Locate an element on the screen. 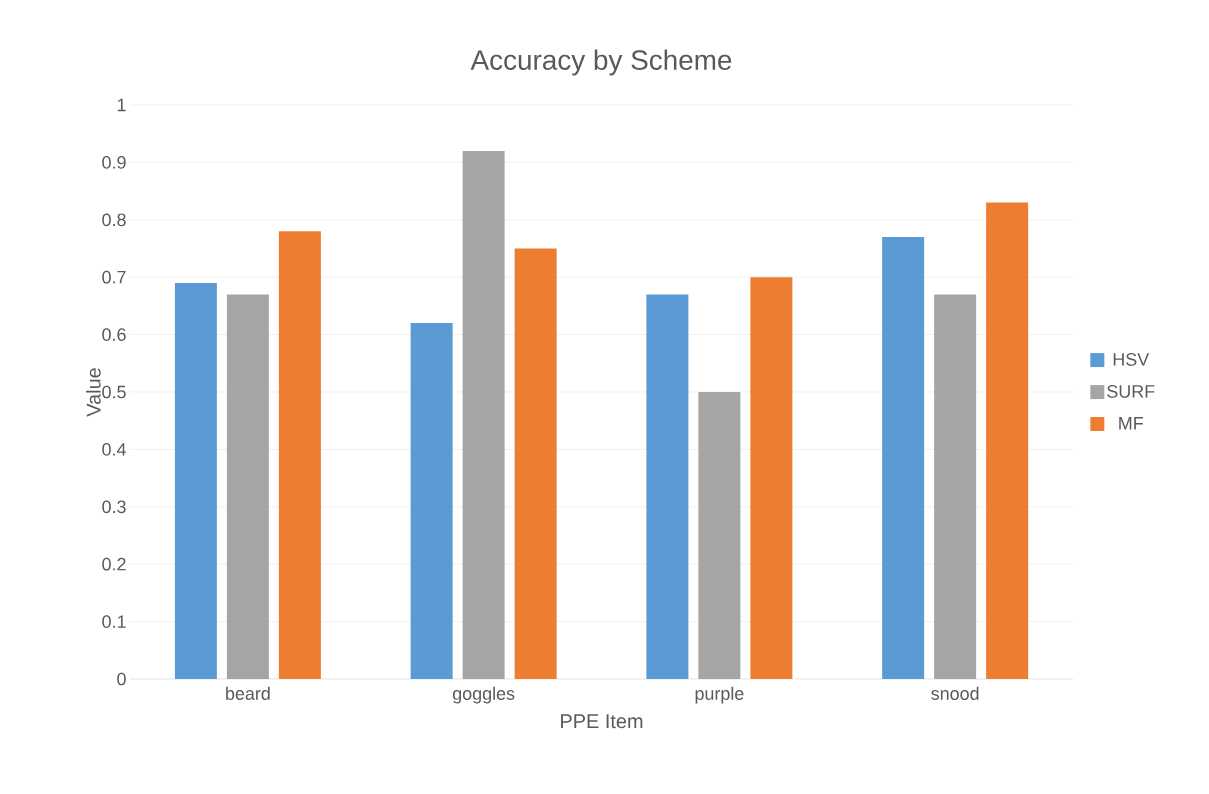  y-tick-label: 0.1 is located at coordinates (114, 621).